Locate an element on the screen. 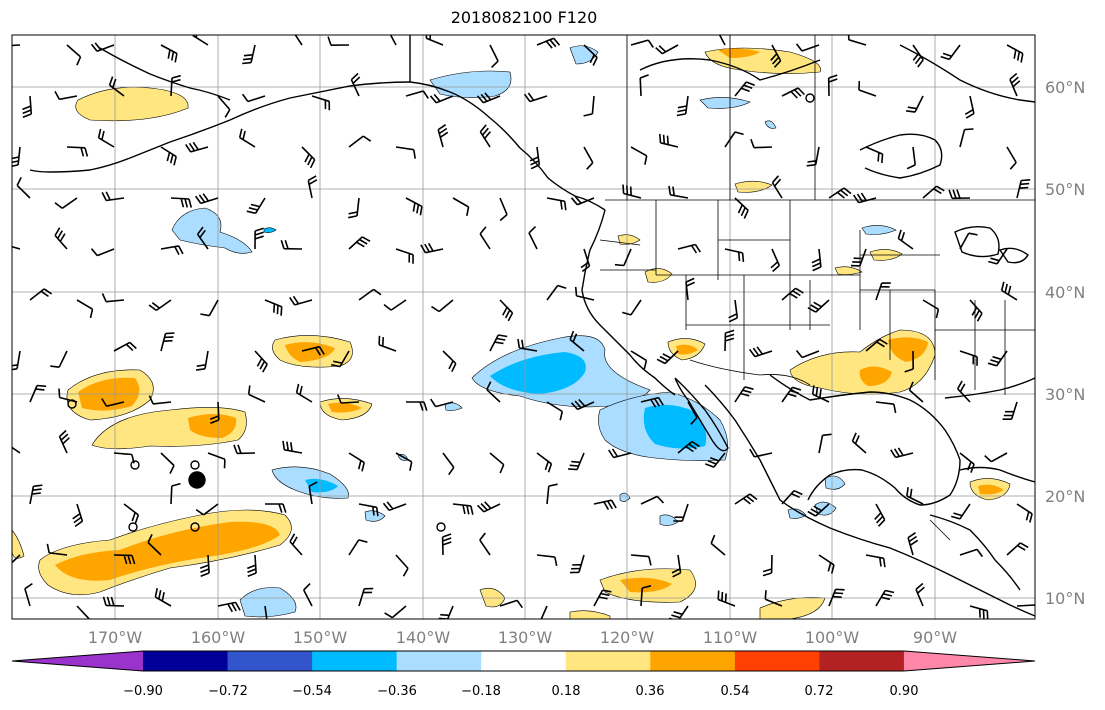 Image resolution: width=1105 pixels, height=710 pixels. lon-label: 100°W is located at coordinates (832, 637).